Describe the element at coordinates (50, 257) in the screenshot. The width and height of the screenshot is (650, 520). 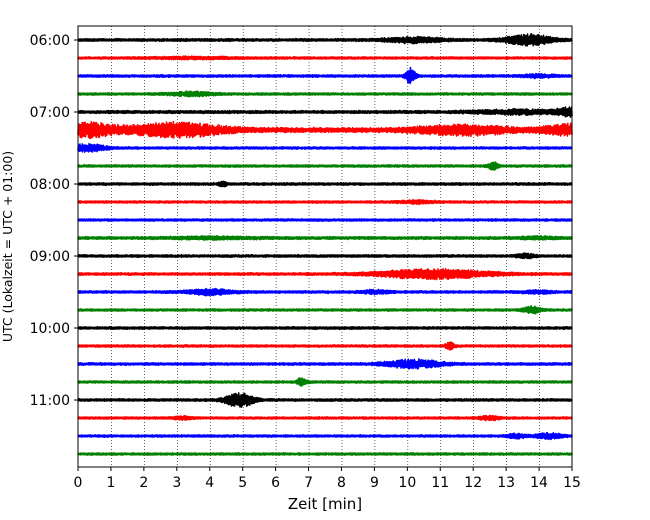
I see `y-tick-label: 09:00` at that location.